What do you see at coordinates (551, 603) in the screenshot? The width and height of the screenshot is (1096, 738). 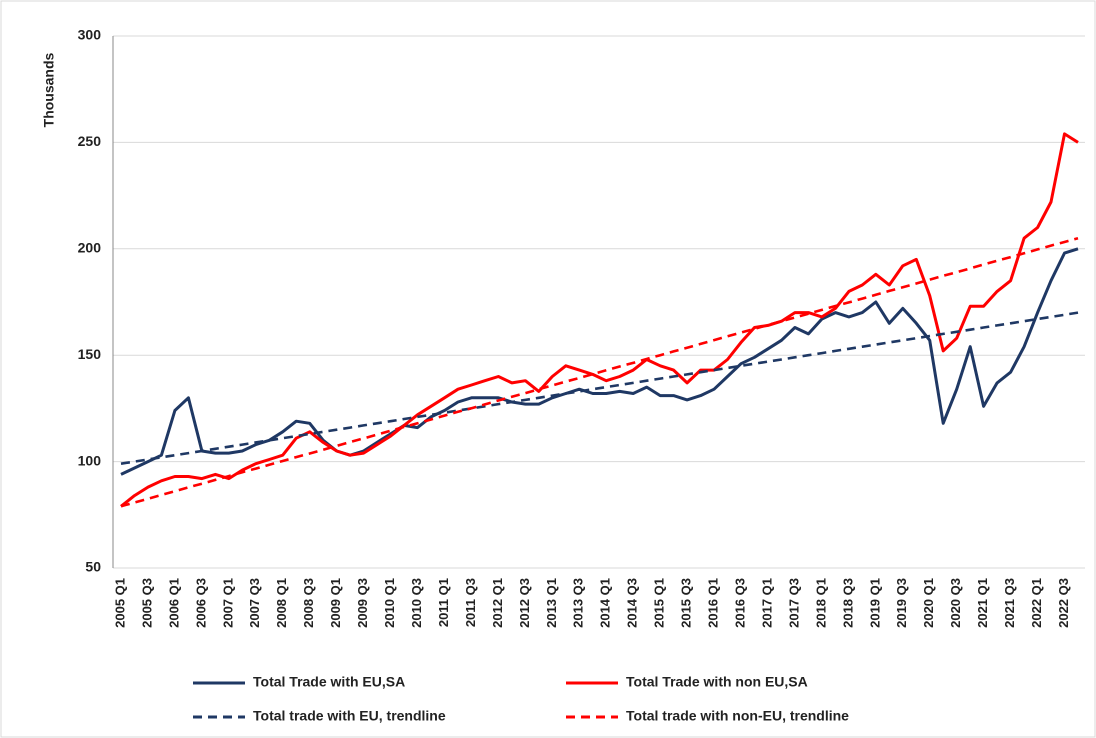 I see `x-tick-label: 2013 Q1` at bounding box center [551, 603].